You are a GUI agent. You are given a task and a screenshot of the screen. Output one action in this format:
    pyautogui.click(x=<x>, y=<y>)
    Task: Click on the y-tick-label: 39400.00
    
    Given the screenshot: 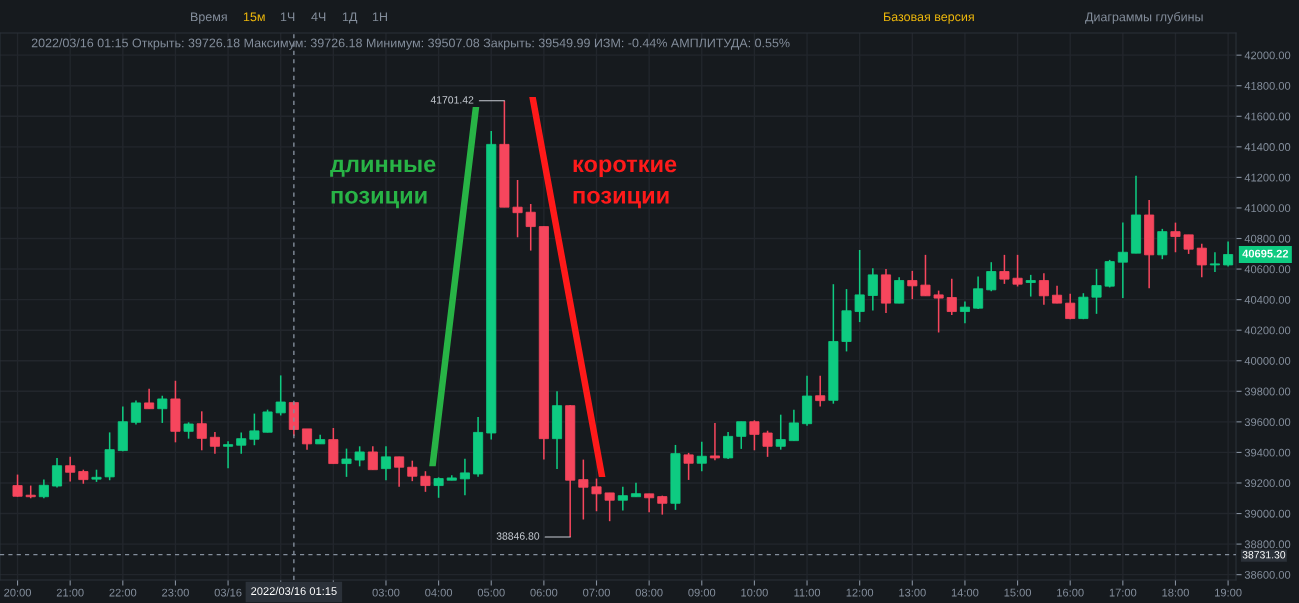 What is the action you would take?
    pyautogui.click(x=1267, y=452)
    